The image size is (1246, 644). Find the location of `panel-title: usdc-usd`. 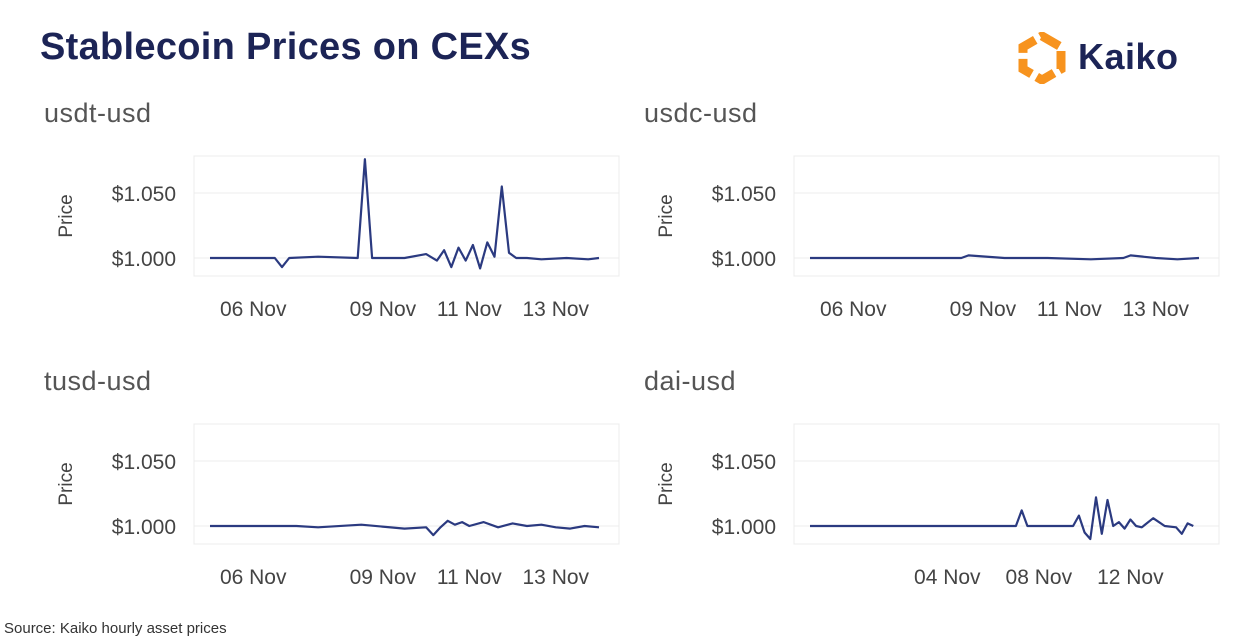

panel-title: usdc-usd is located at coordinates (701, 113).